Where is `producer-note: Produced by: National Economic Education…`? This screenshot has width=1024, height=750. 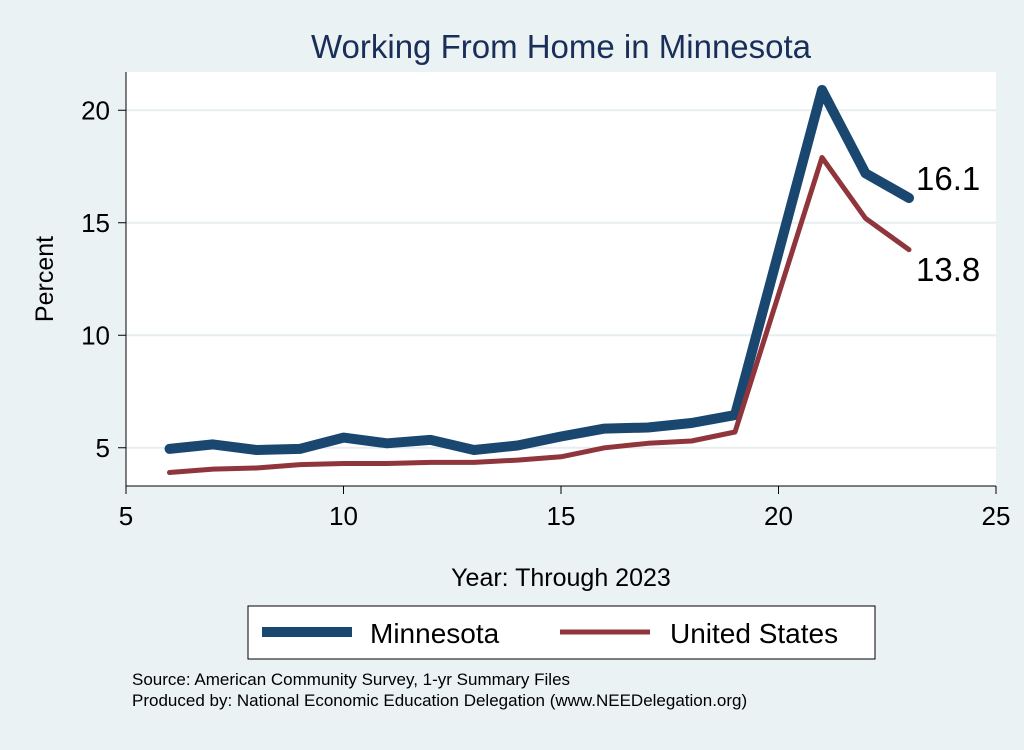 producer-note: Produced by: National Economic Education… is located at coordinates (439, 701).